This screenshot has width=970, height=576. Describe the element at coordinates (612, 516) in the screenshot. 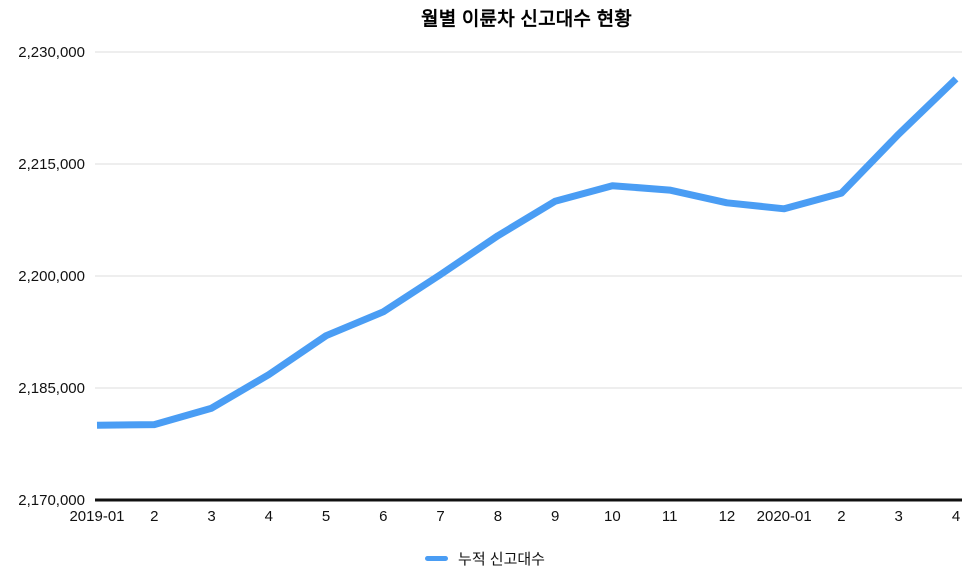

I see `x-axis-tick-label: 10` at that location.